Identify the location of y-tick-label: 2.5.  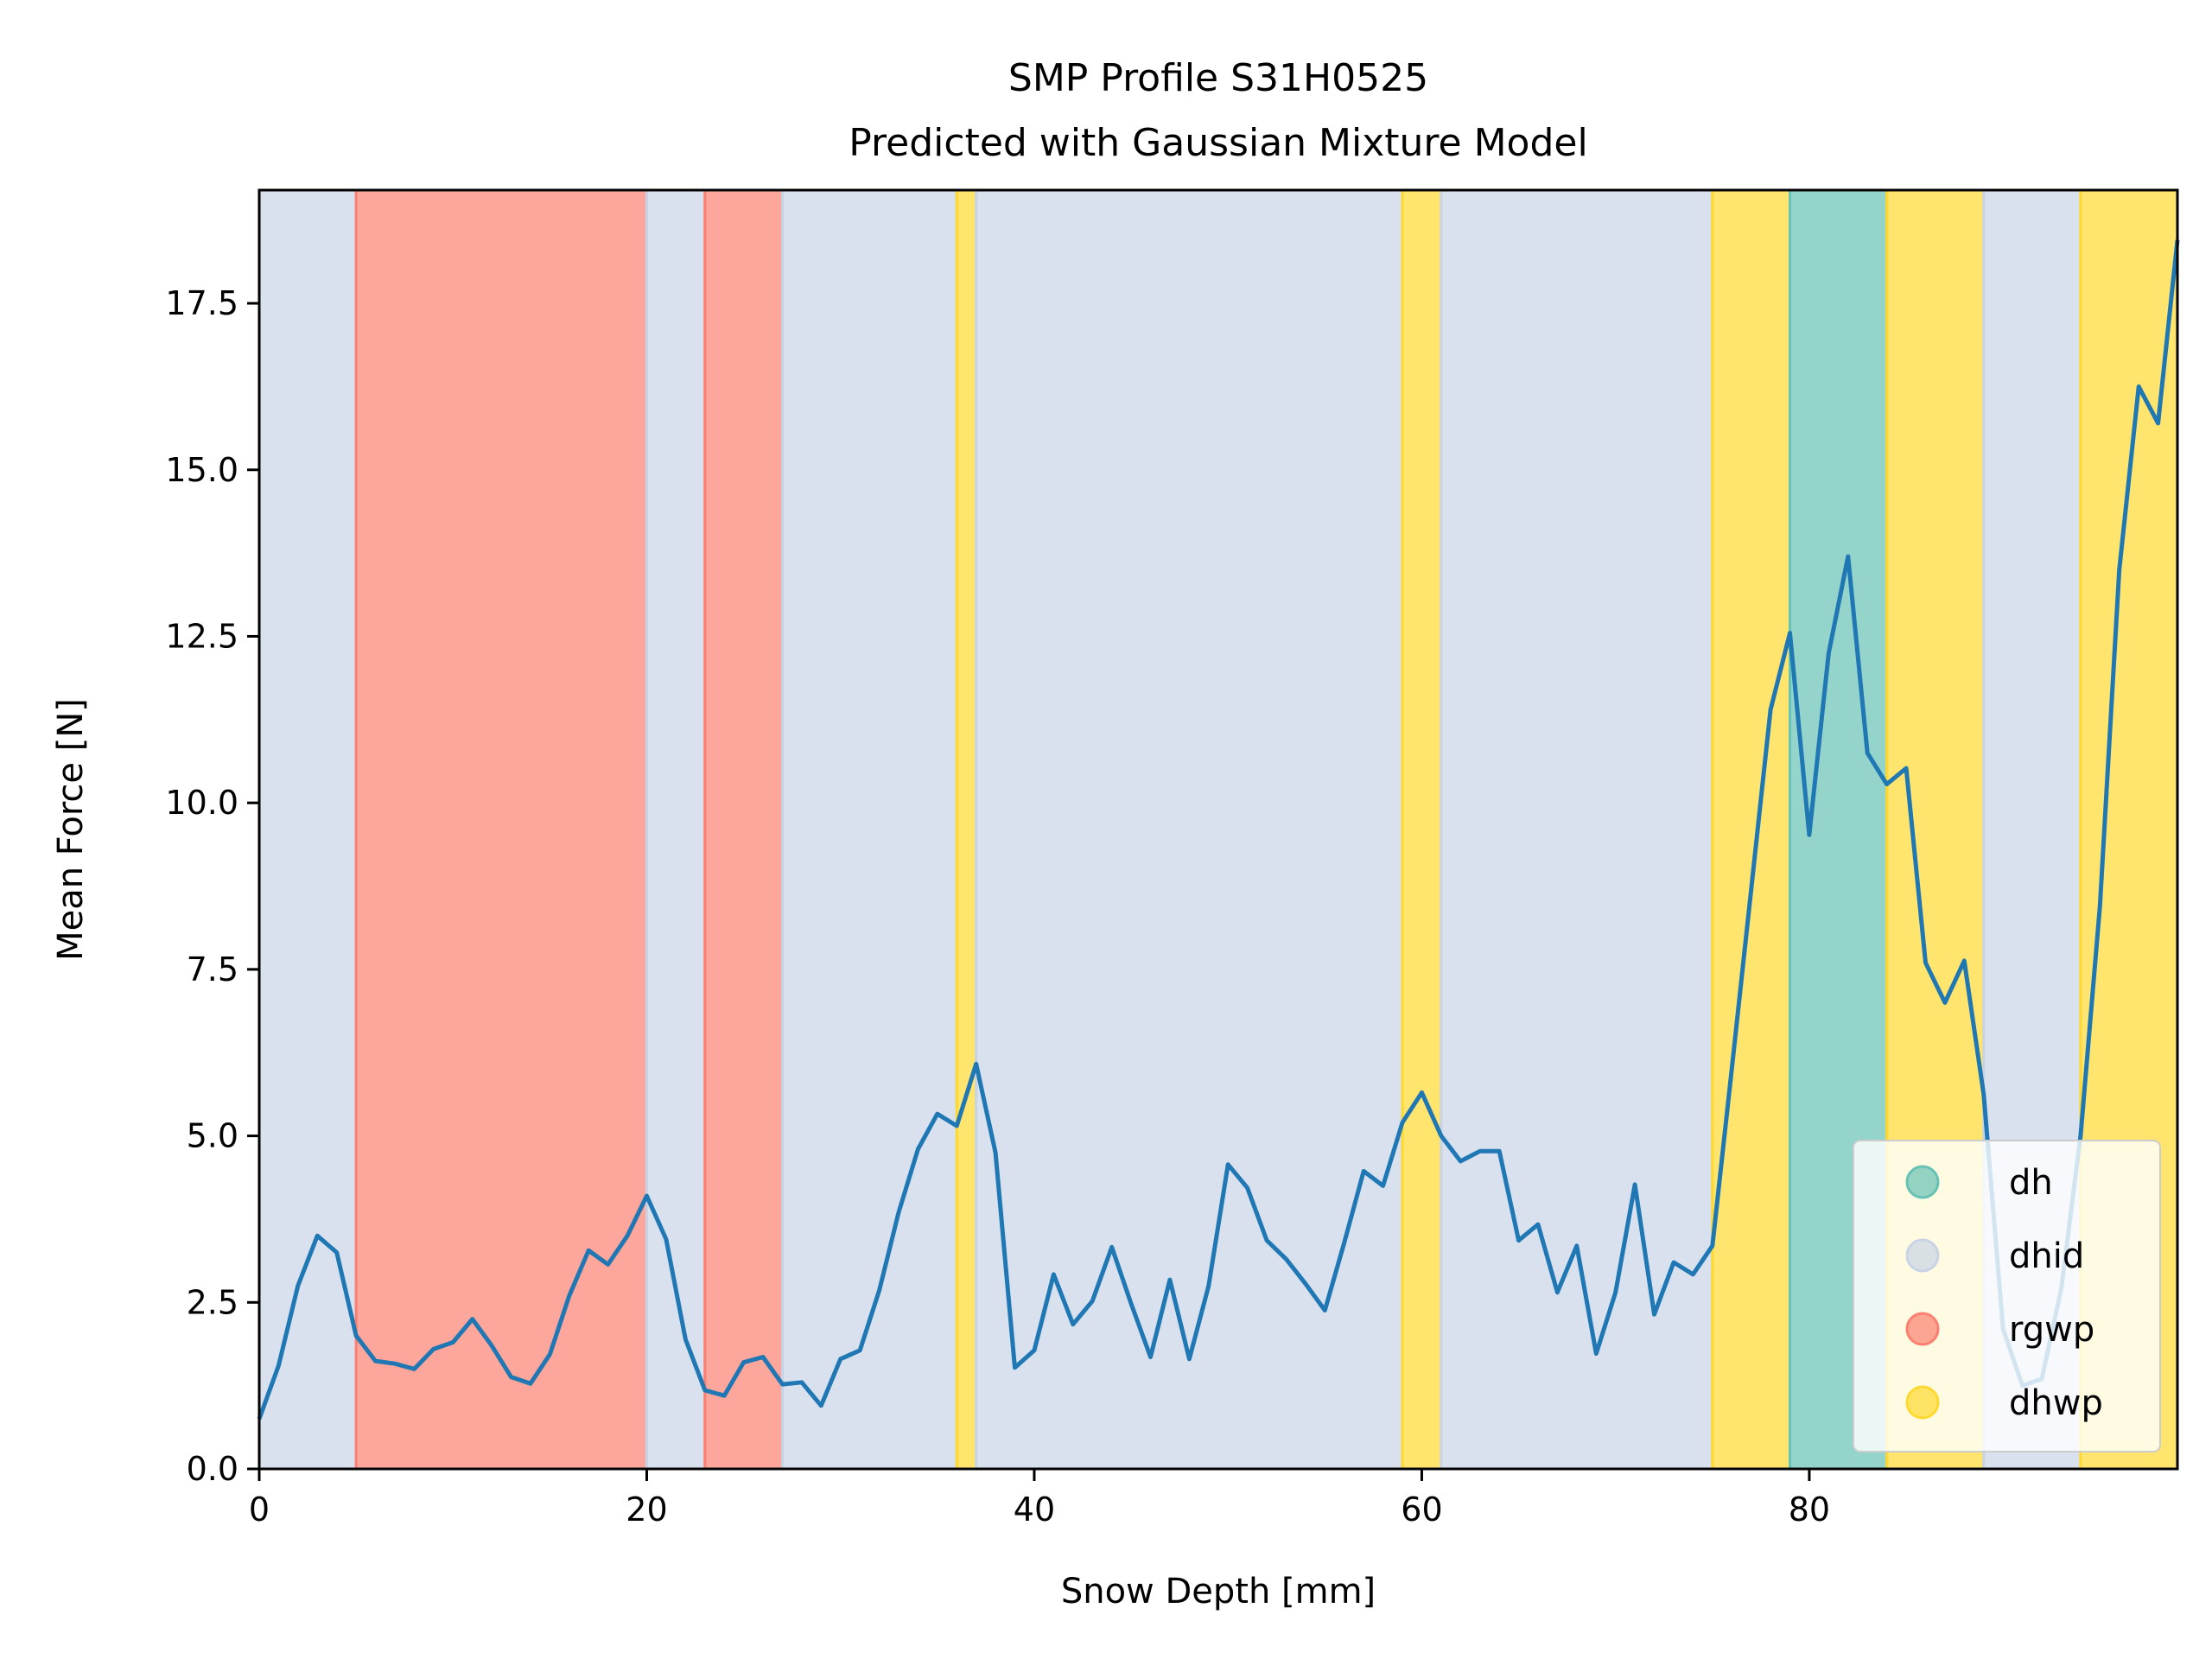
(212, 1302).